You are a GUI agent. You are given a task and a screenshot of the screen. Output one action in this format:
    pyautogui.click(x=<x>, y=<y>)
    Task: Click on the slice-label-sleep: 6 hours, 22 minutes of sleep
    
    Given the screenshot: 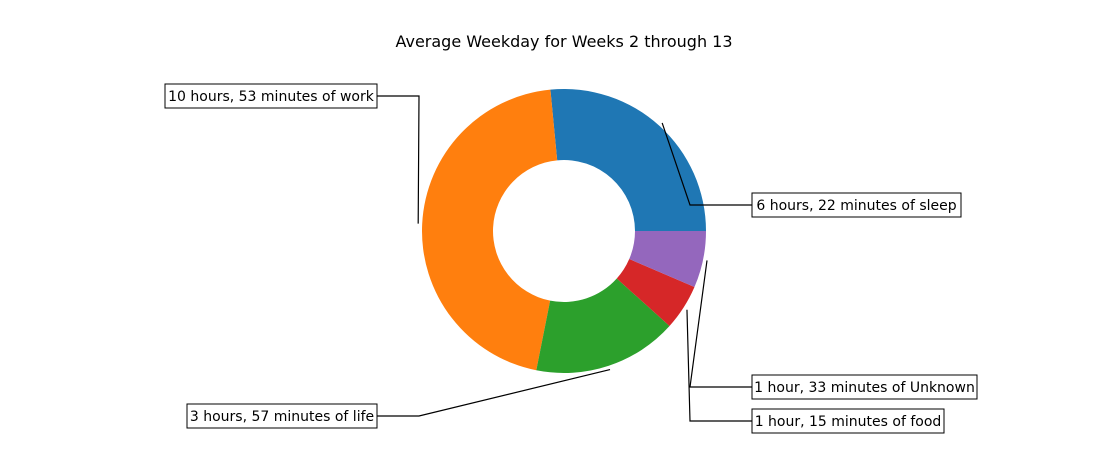 What is the action you would take?
    pyautogui.click(x=856, y=206)
    